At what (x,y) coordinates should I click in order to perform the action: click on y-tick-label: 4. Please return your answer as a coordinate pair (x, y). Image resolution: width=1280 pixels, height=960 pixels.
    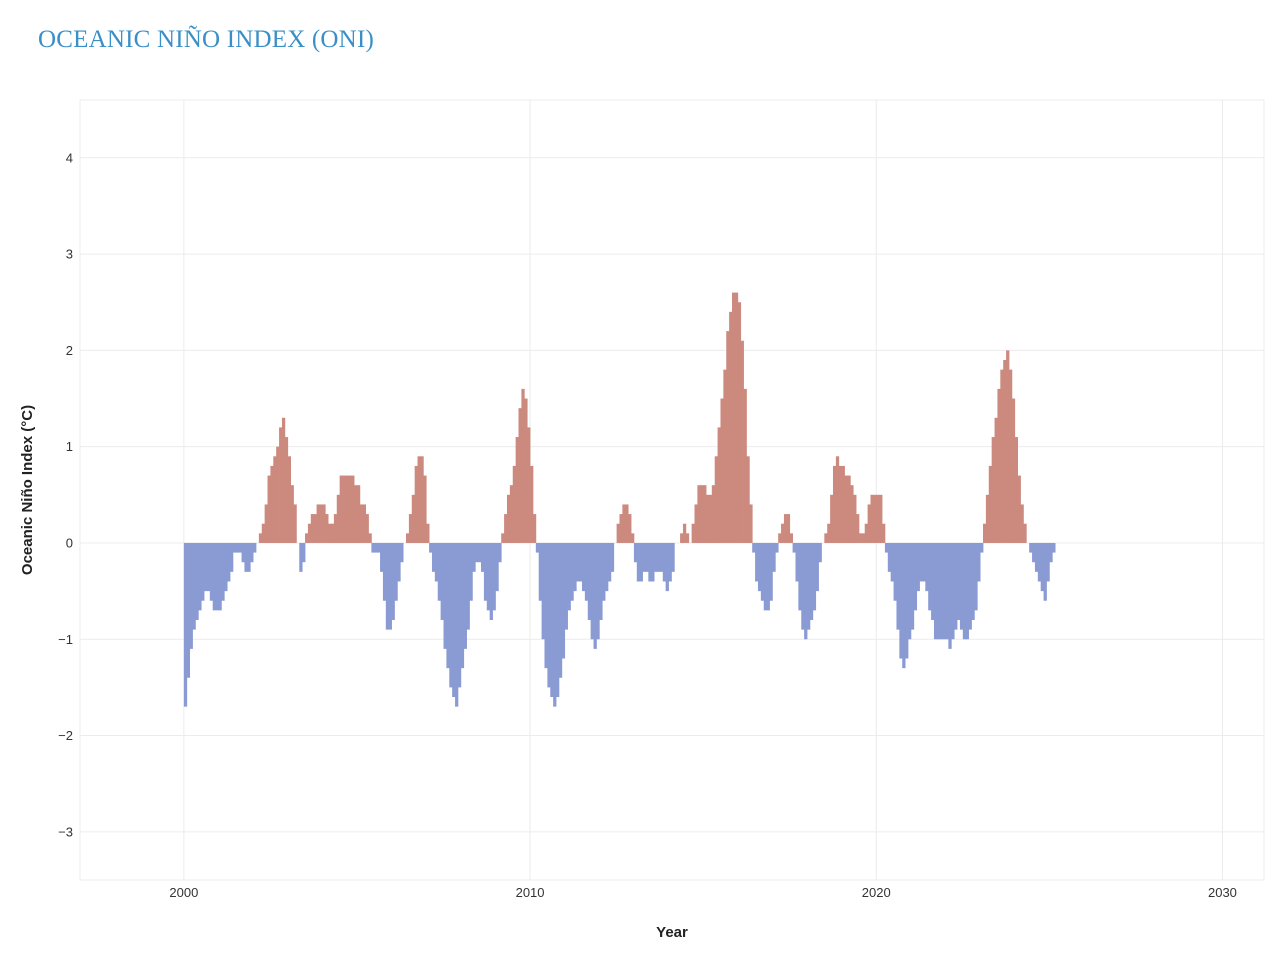
    Looking at the image, I should click on (69, 157).